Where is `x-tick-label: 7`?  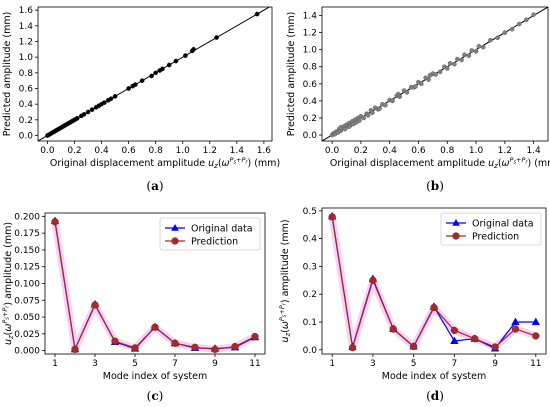
x-tick-label: 7 is located at coordinates (454, 364).